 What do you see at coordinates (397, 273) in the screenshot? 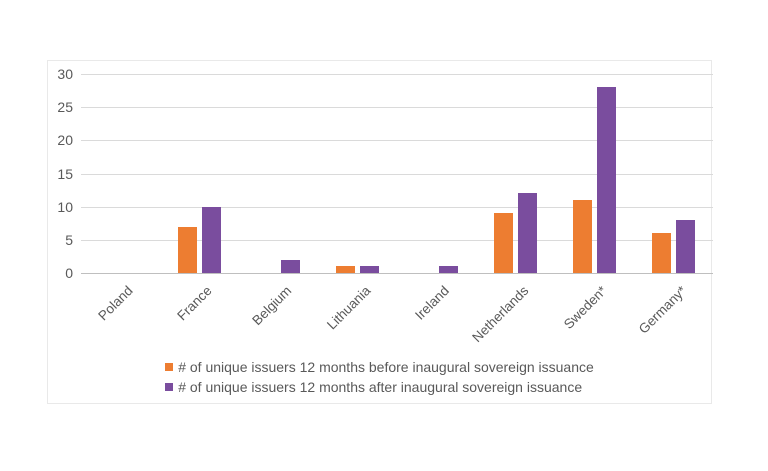
I see `x-axis-line` at bounding box center [397, 273].